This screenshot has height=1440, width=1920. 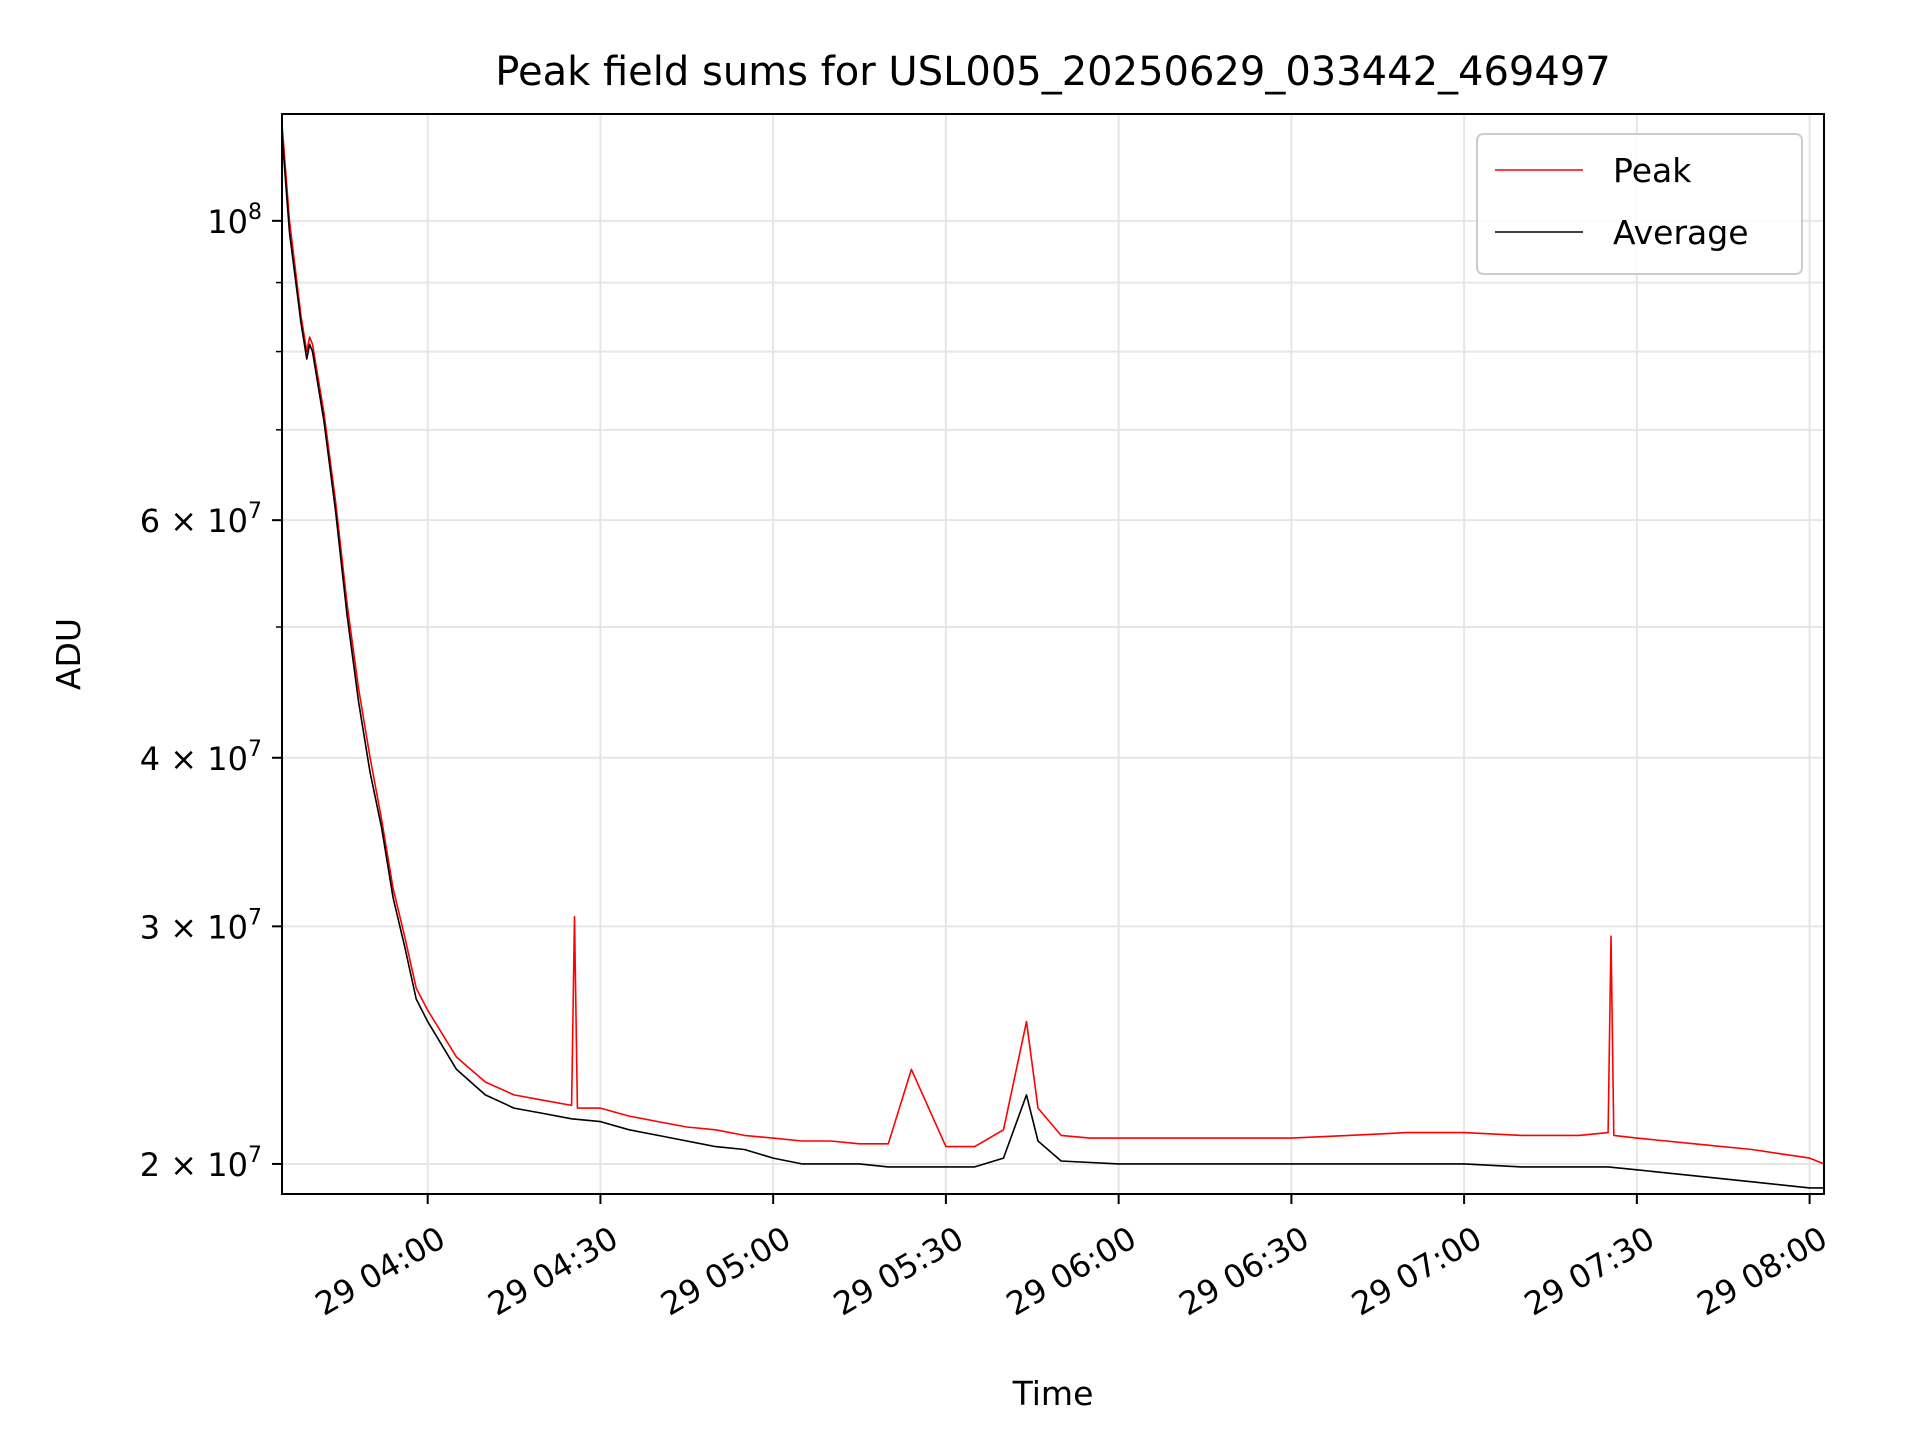 What do you see at coordinates (201, 519) in the screenshot?
I see `y-tick-label: 6 × 107` at bounding box center [201, 519].